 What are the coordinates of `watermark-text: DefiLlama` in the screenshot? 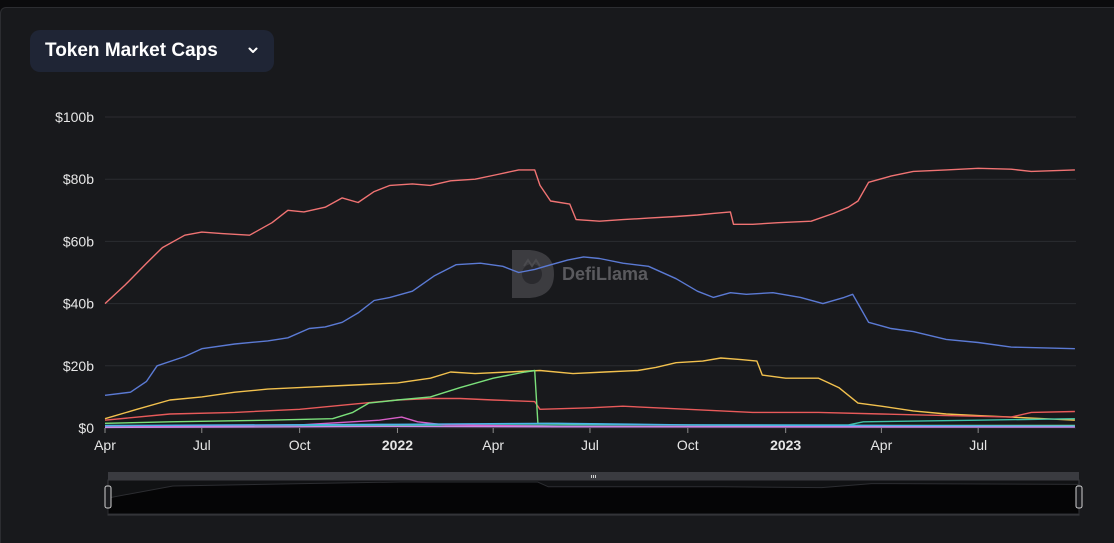 It's located at (605, 274).